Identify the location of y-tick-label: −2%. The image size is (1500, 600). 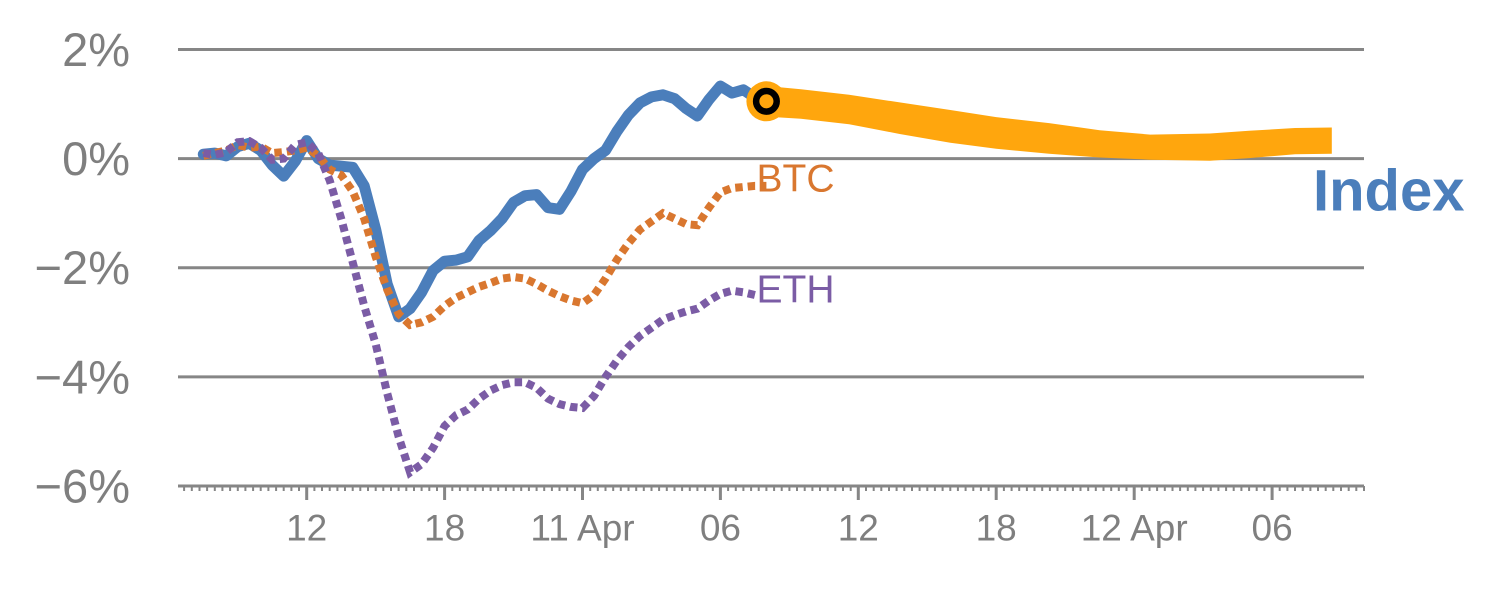
(82, 267).